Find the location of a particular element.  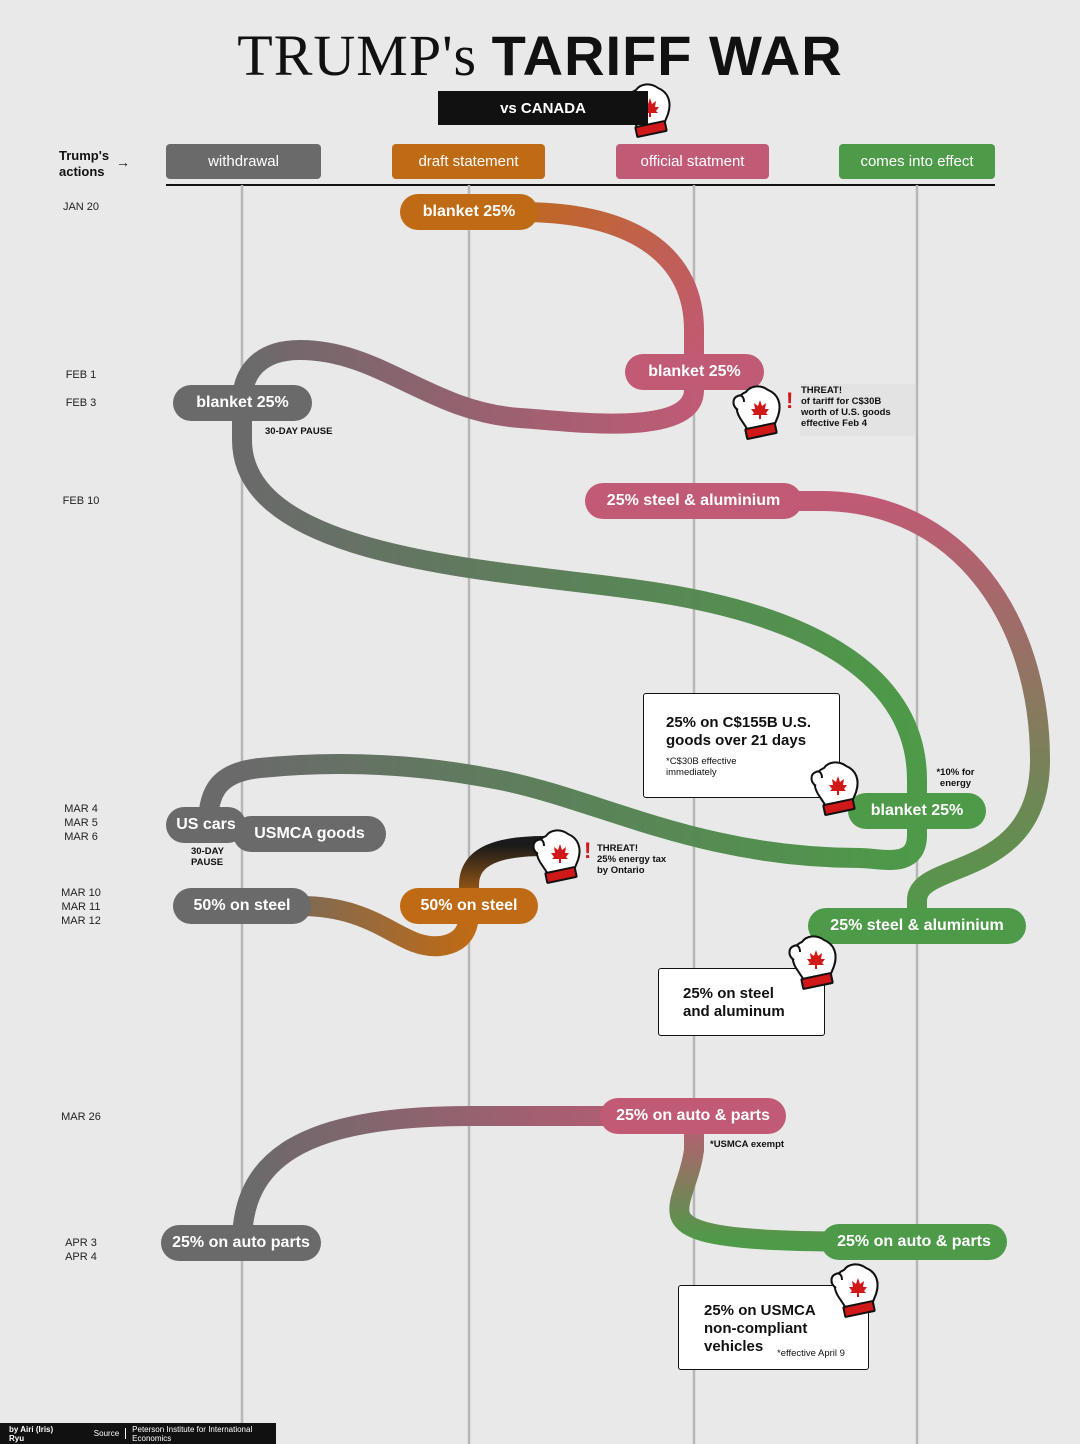

actions-label: Trump's actions is located at coordinates (84, 163).